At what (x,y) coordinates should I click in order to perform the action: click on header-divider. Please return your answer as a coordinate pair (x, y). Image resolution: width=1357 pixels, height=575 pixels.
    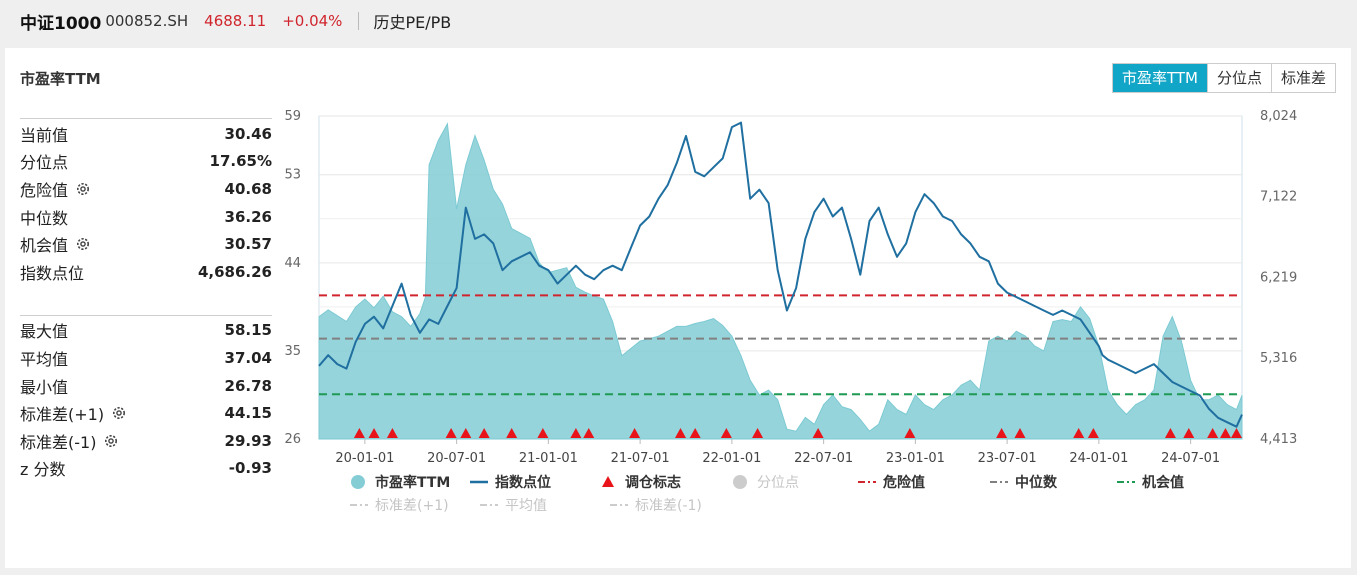
    Looking at the image, I should click on (359, 21).